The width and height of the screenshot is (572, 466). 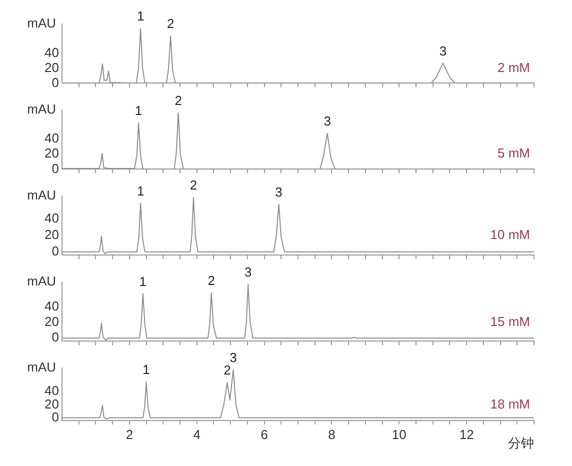 I want to click on x-tick-label: 8, so click(x=332, y=434).